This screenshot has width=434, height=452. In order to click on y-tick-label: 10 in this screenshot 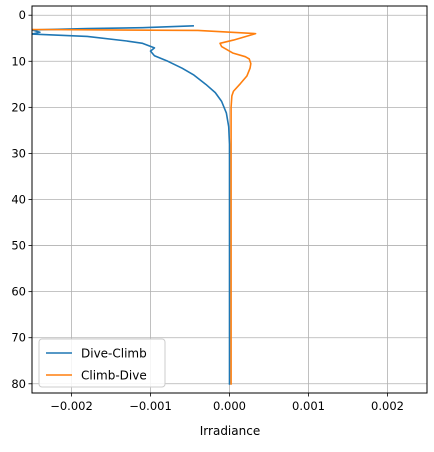, I will do `click(18, 61)`.